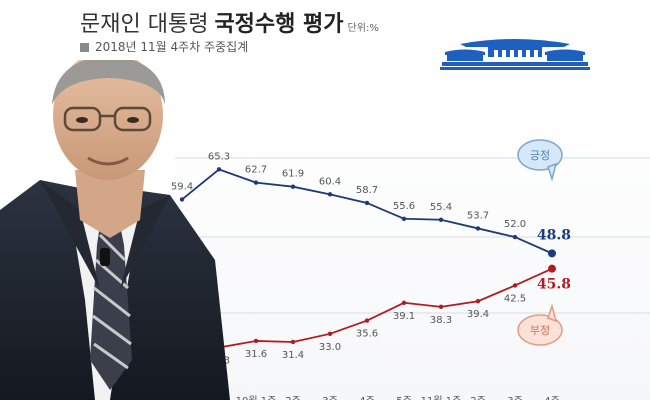 This screenshot has height=400, width=650. Describe the element at coordinates (478, 398) in the screenshot. I see `x-tick-label-8: 2주` at that location.